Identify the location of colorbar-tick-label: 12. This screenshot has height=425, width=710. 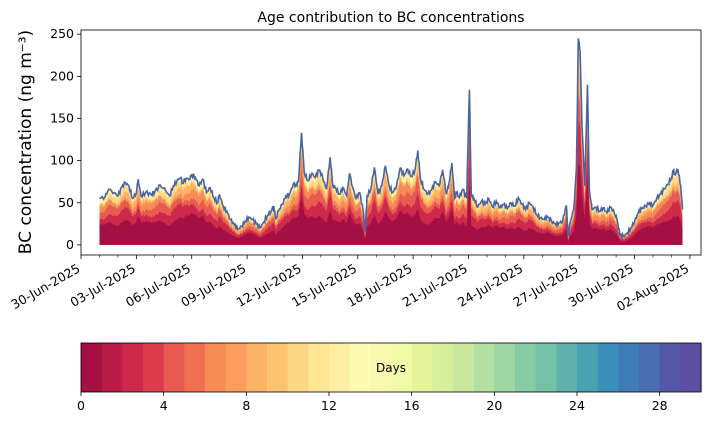
(329, 405).